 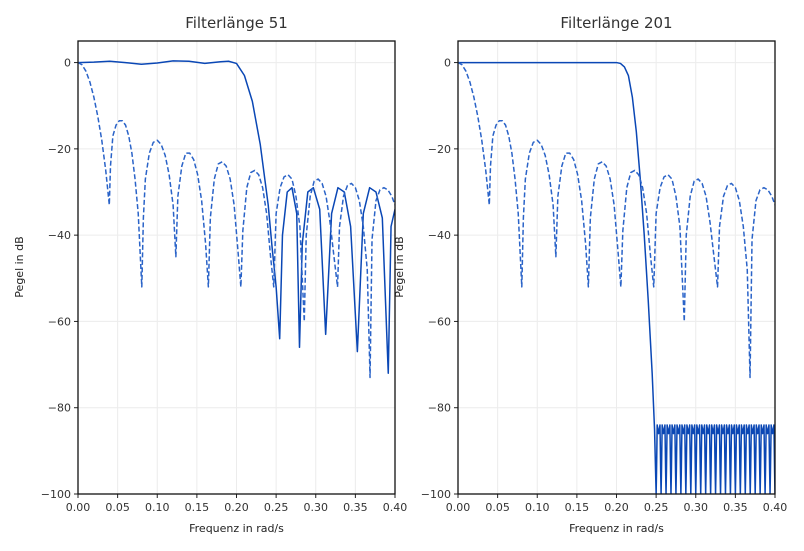 What do you see at coordinates (616, 528) in the screenshot?
I see `x-axis-label-right: Frequenz in rad/s` at bounding box center [616, 528].